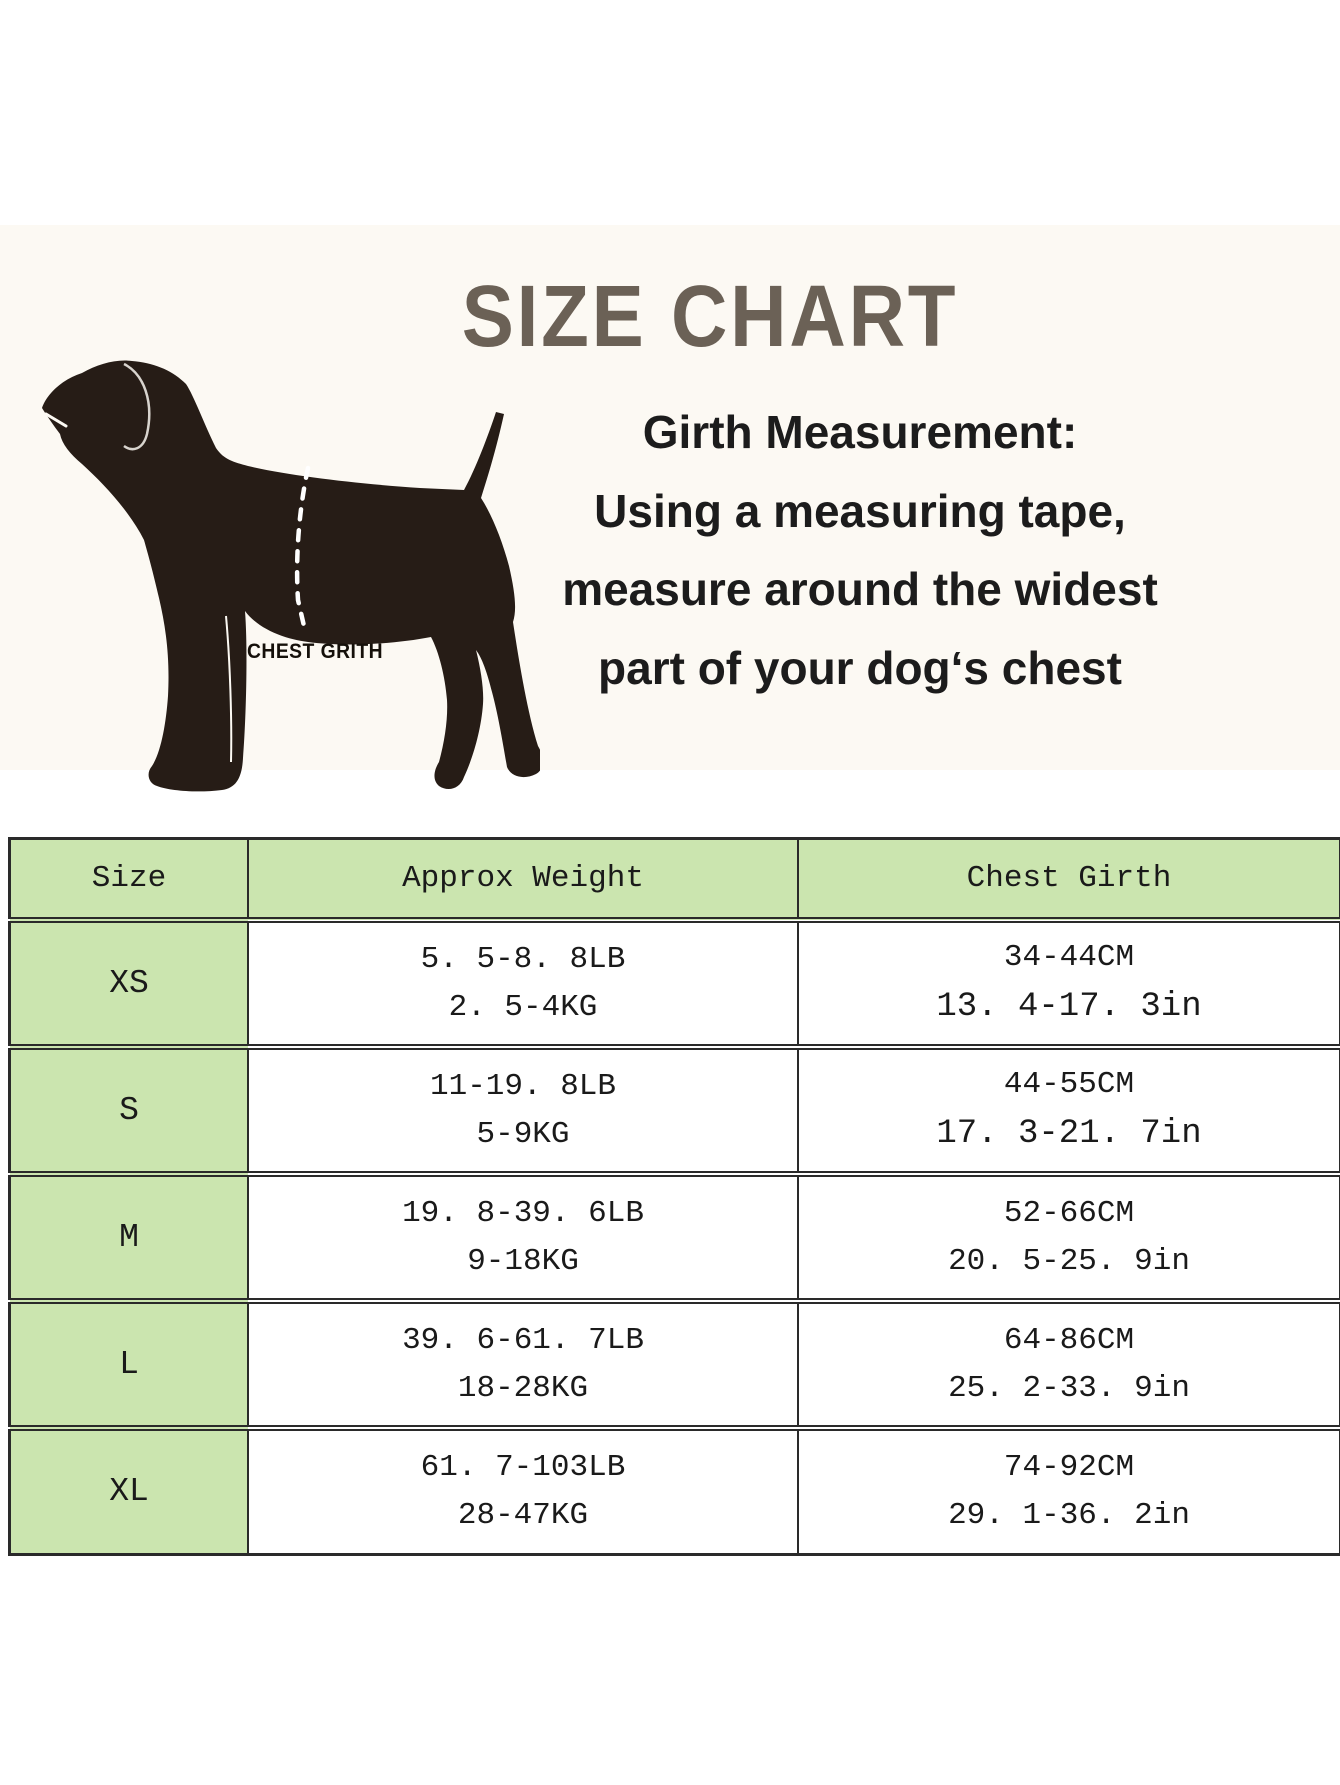 The image size is (1340, 1785). I want to click on weight-cell: 19. 8-39. 6LB 9-18KG, so click(523, 1236).